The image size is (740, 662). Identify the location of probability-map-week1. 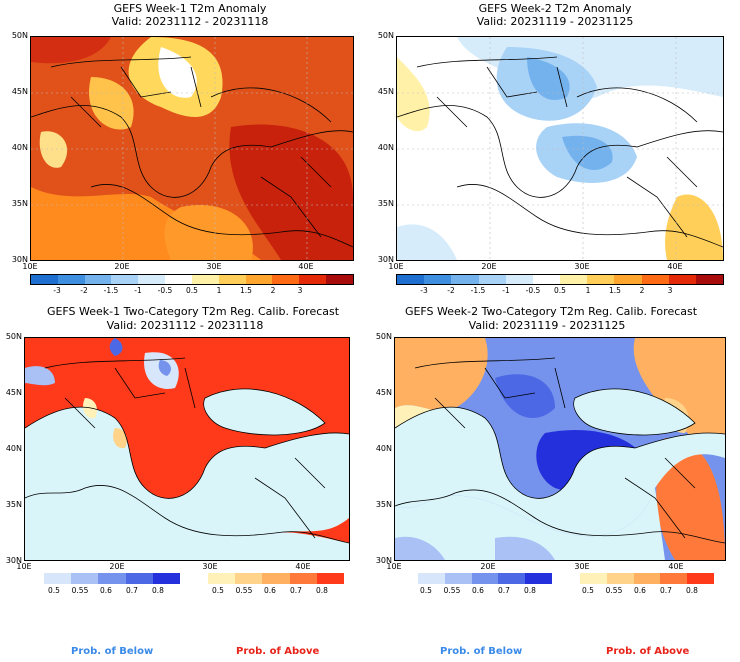
(187, 449).